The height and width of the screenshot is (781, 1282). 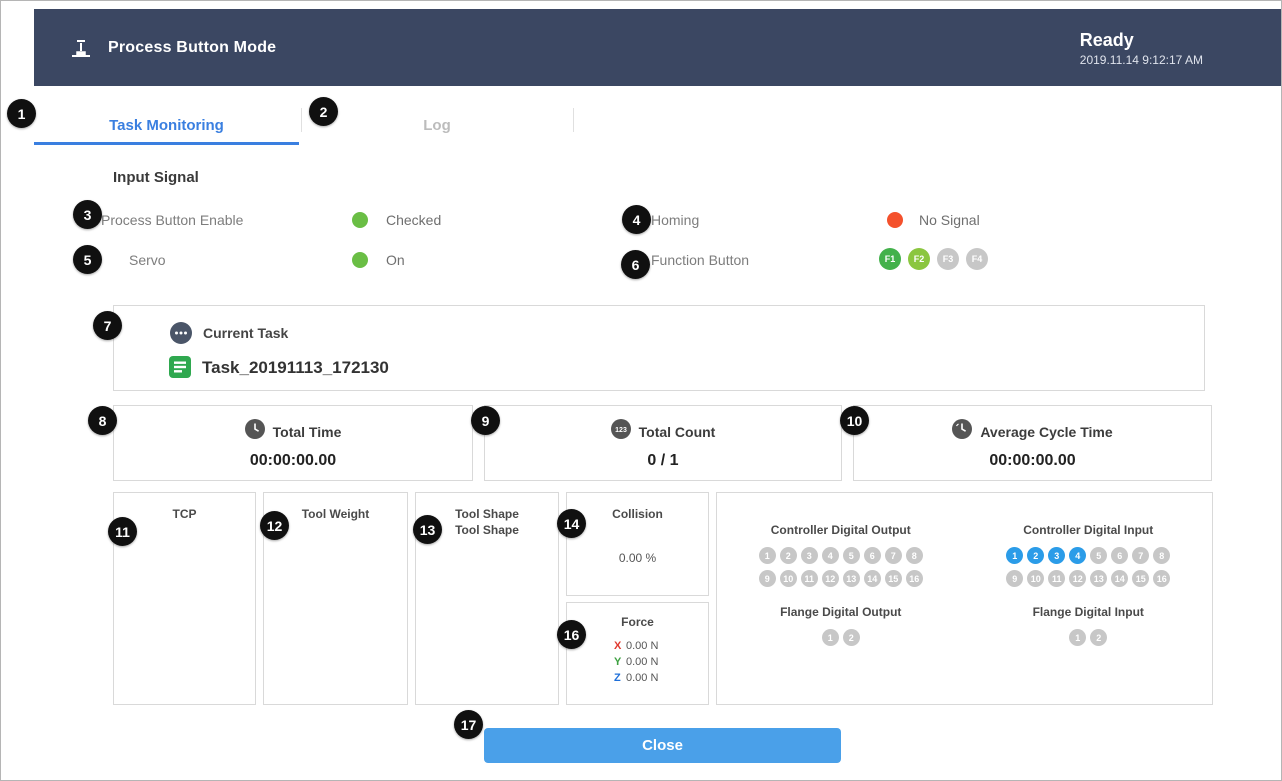 What do you see at coordinates (642, 678) in the screenshot?
I see `force-z-value: 0.00 N` at bounding box center [642, 678].